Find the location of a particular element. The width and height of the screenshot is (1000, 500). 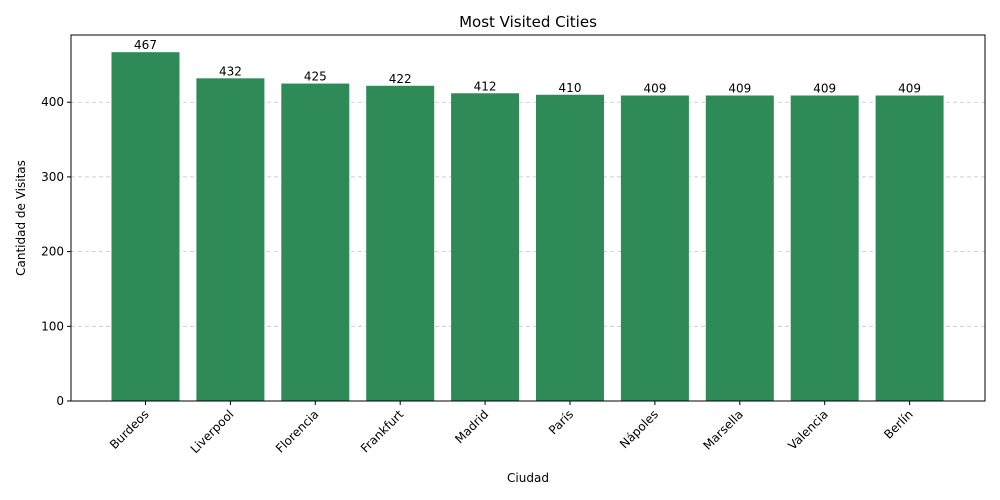

value-labels: 467 432 425 422 412 410 409 409 409 409 is located at coordinates (527, 66).